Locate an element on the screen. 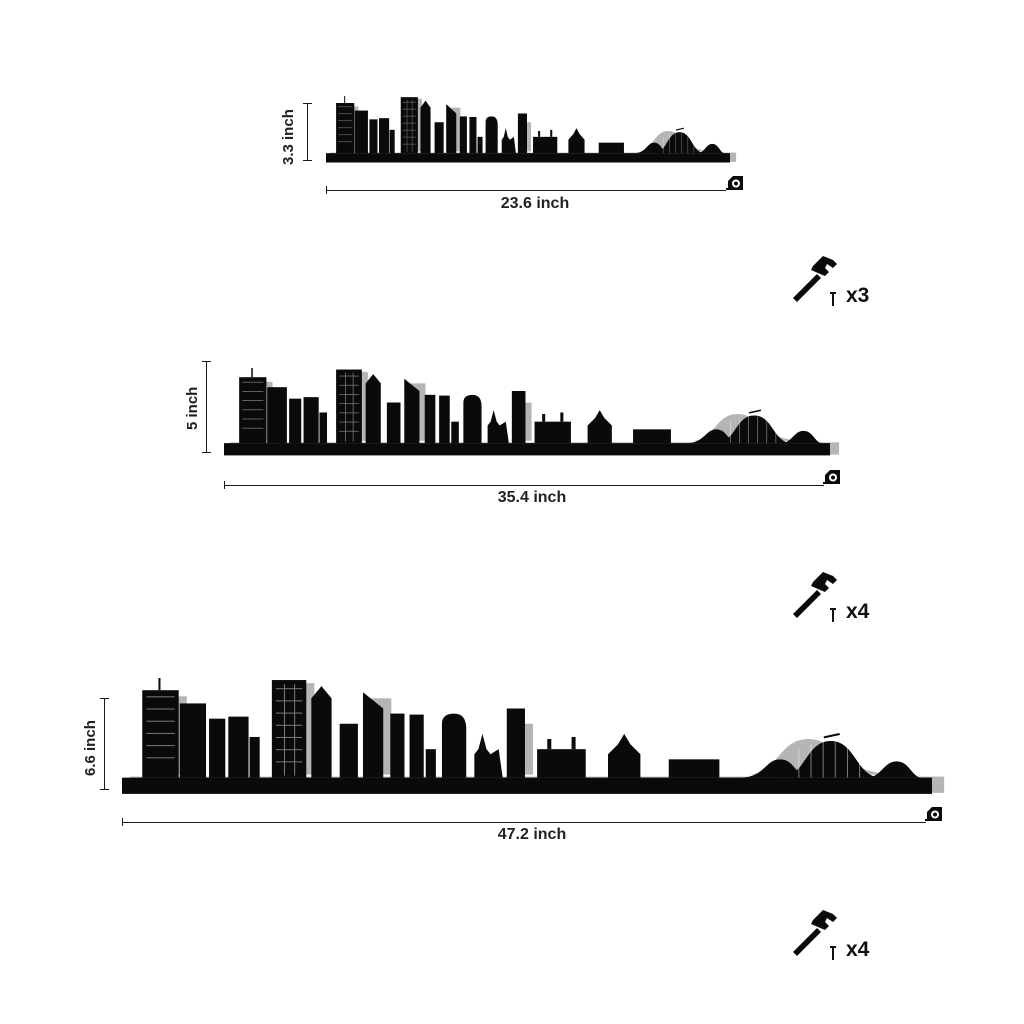 The height and width of the screenshot is (1024, 1024). width-label: 35.4 inch is located at coordinates (532, 497).